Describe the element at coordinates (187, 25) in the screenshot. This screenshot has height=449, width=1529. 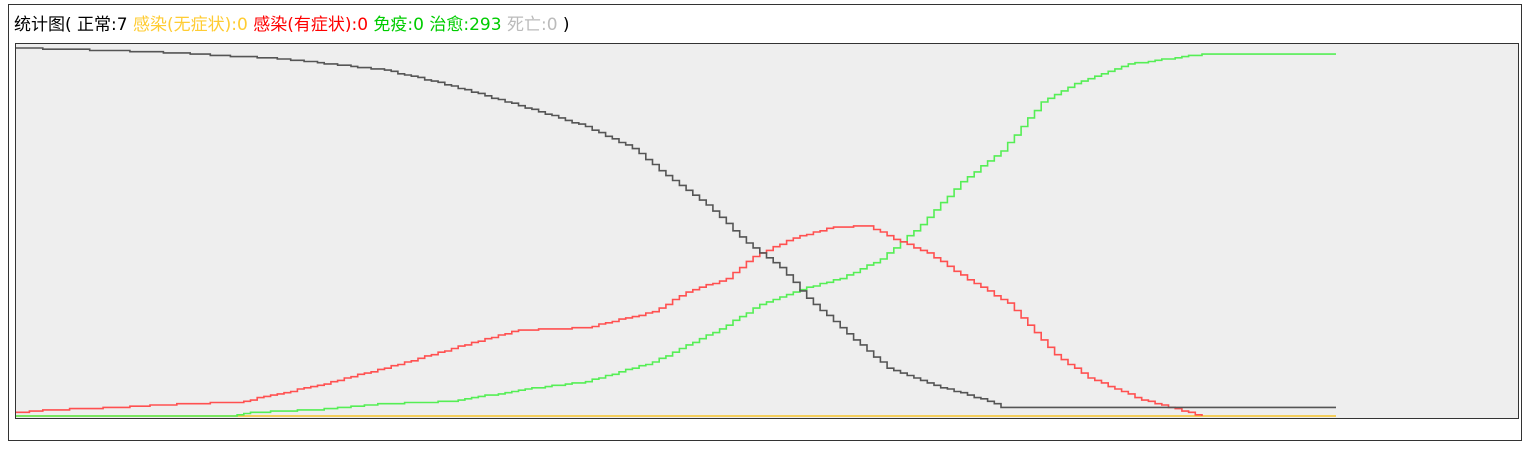
I see `stat-1: 感染(无症状):0` at that location.